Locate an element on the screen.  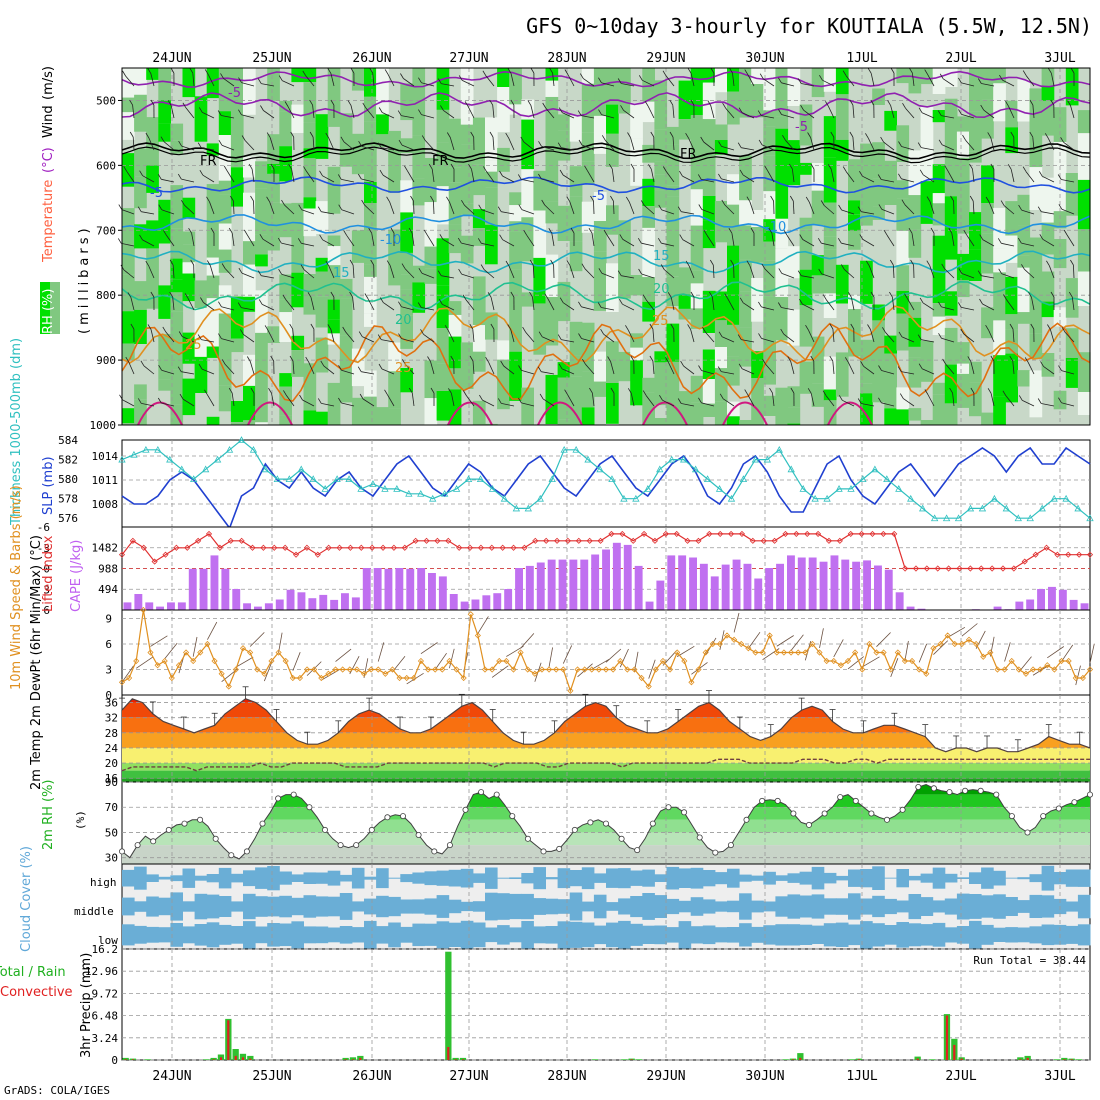
temperature-contour is located at coordinates (606, 105).